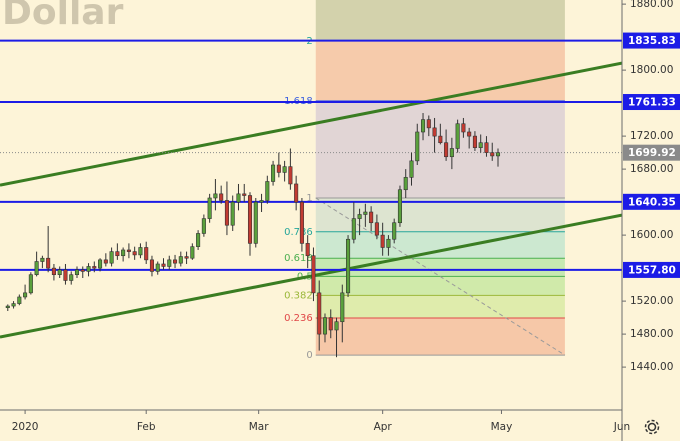  I want to click on y-tick-label: 1680.00, so click(651, 169).